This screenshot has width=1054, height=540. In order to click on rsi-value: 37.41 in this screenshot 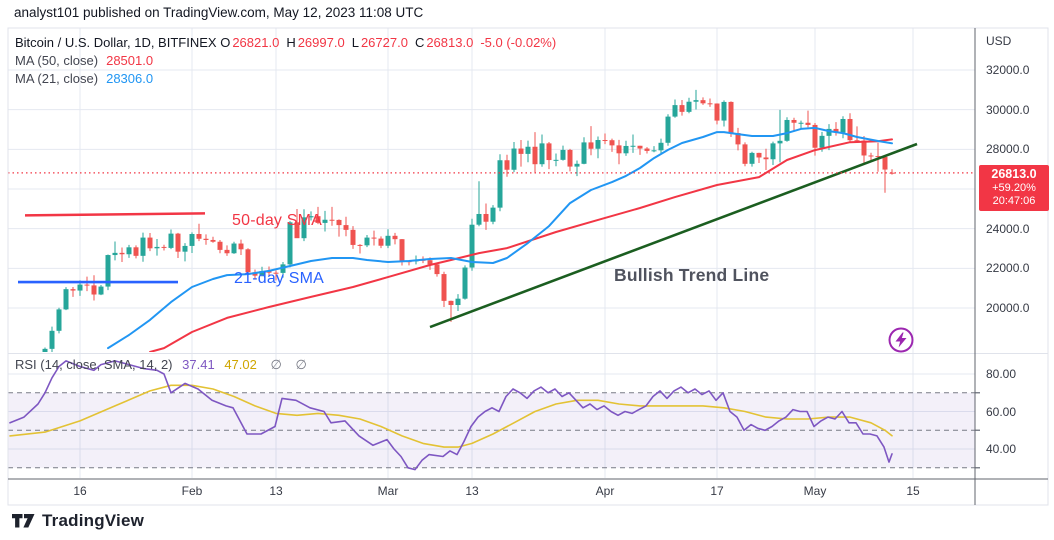, I will do `click(198, 364)`.